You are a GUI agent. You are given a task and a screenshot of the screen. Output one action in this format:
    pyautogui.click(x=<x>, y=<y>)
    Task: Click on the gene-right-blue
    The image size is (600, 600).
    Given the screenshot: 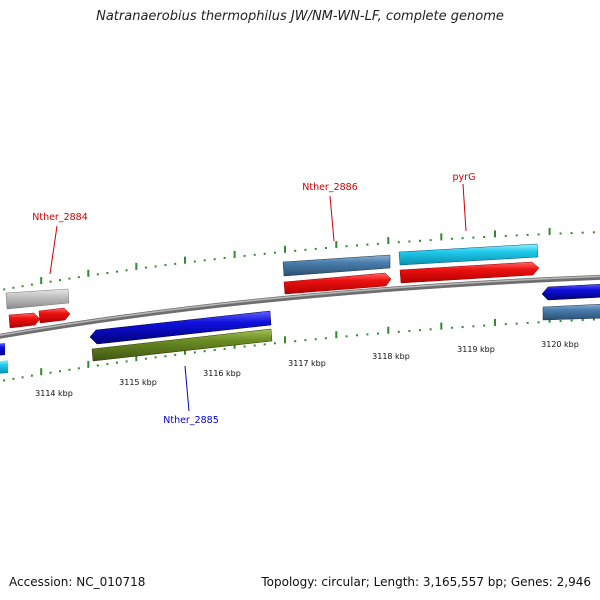 What is the action you would take?
    pyautogui.click(x=570, y=292)
    